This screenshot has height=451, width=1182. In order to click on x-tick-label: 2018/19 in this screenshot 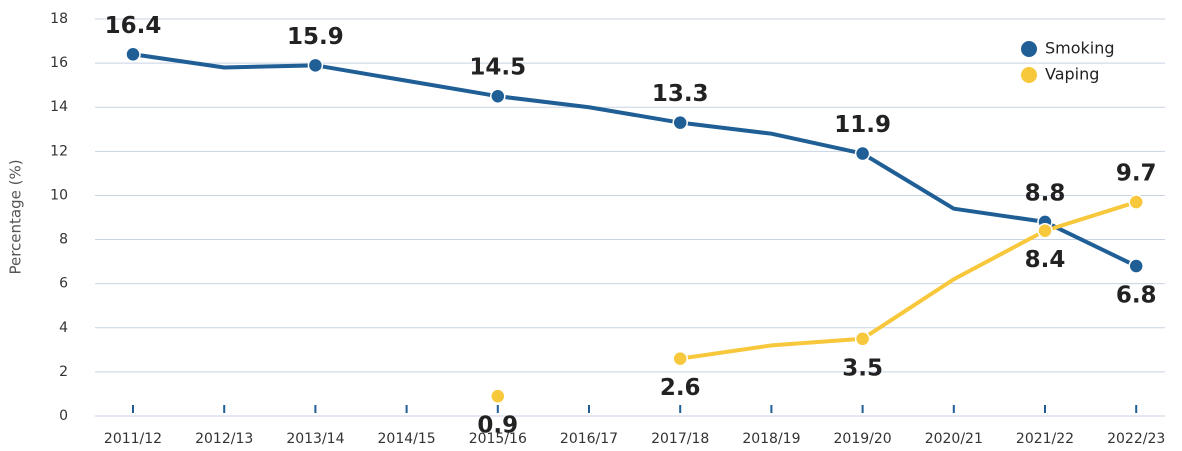, I will do `click(771, 439)`.